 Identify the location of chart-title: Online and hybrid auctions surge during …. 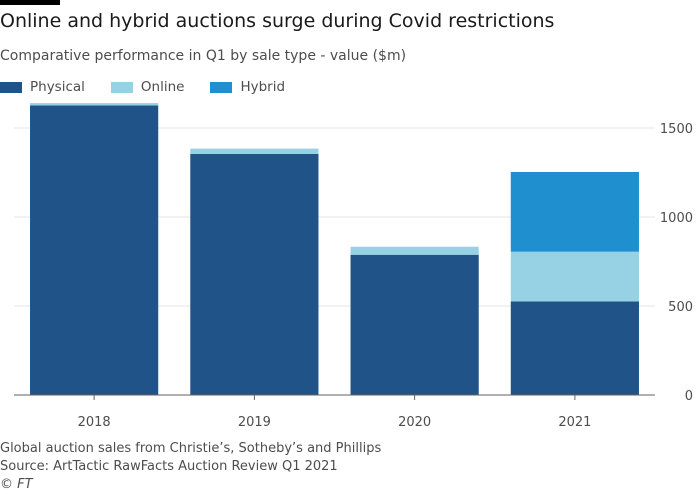
(277, 21).